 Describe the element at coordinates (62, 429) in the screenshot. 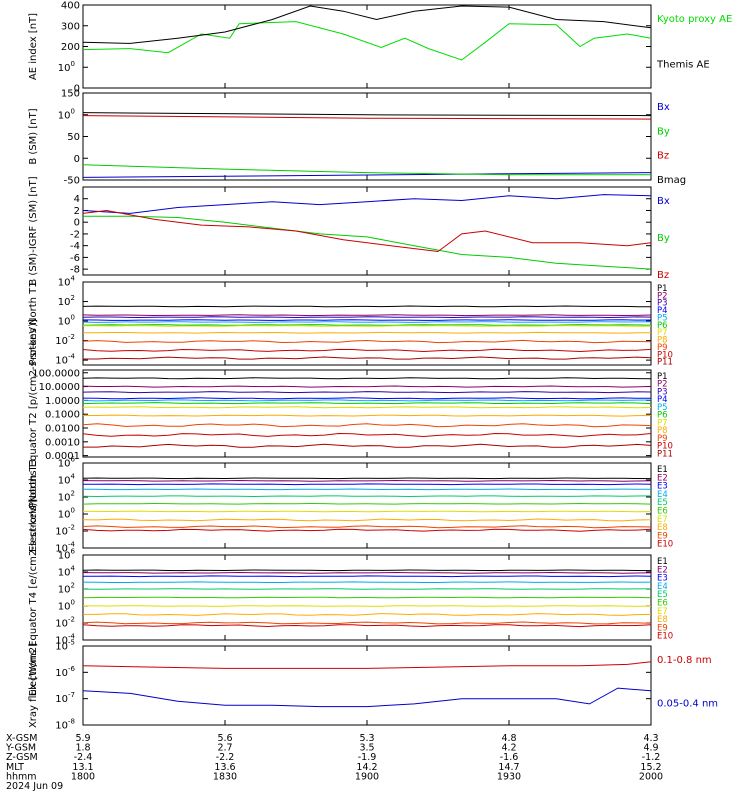

I see `y-tick-label: 0.0100` at that location.